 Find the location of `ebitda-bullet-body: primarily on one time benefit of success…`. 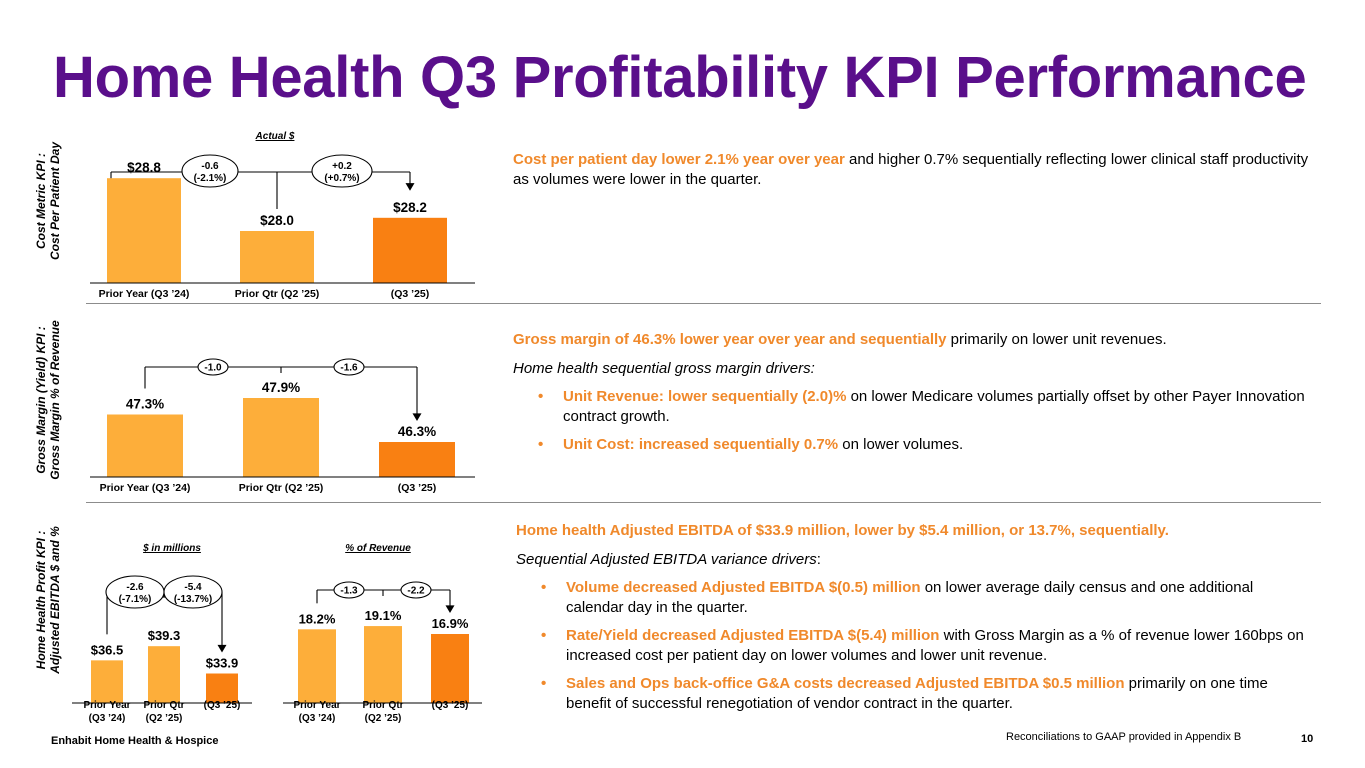

ebitda-bullet-body: primarily on one time benefit of success… is located at coordinates (917, 693).